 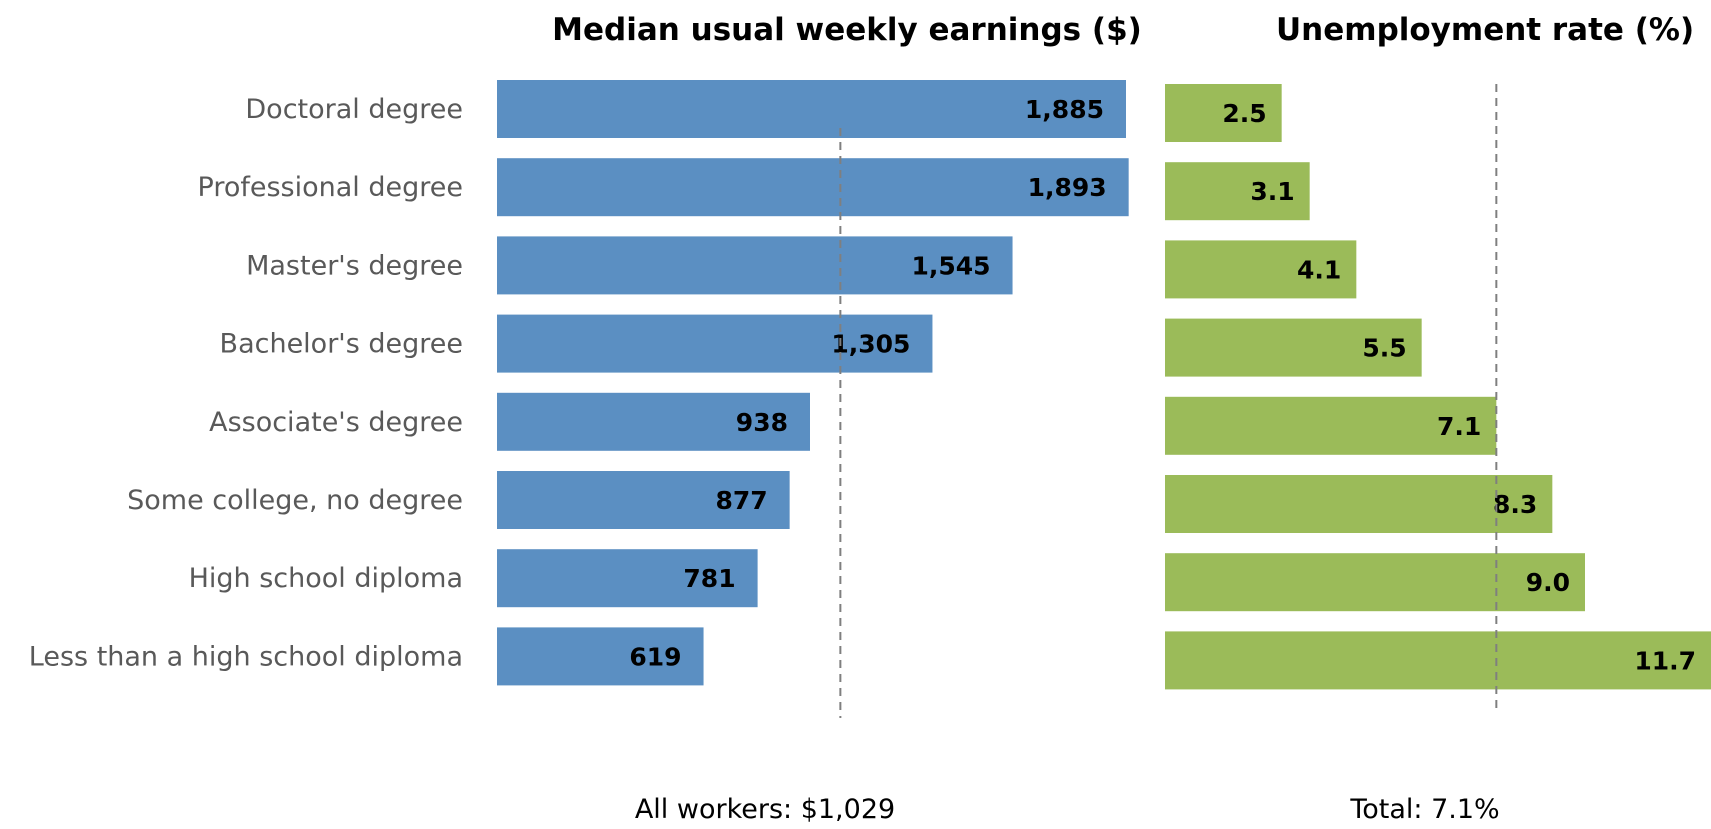 I want to click on category-label: Less than a high school diploma, so click(x=246, y=656).